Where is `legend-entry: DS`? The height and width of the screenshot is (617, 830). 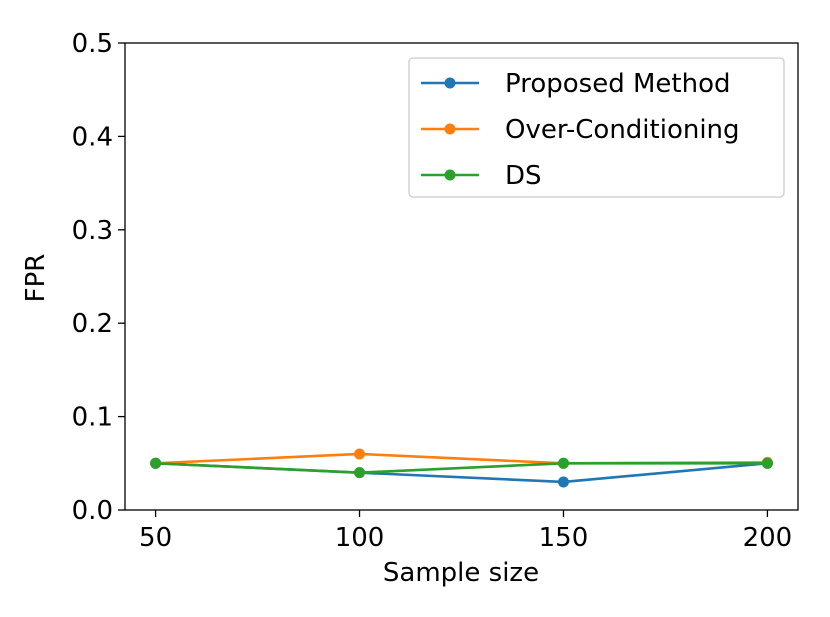
legend-entry: DS is located at coordinates (481, 176).